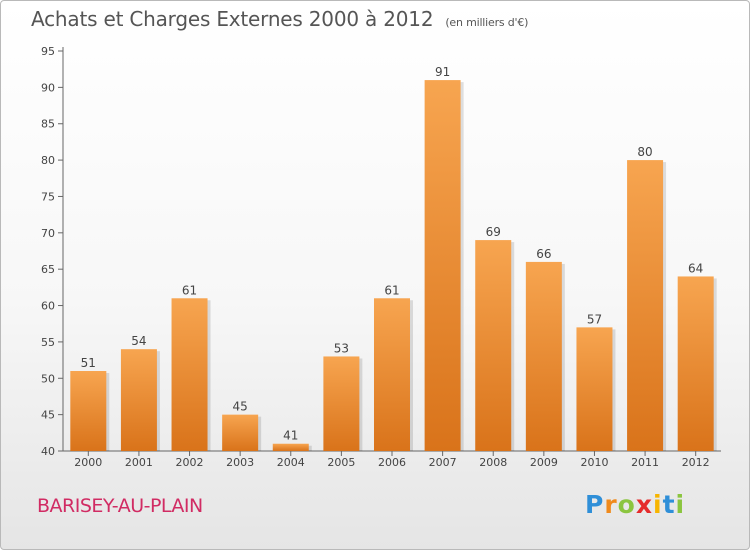  What do you see at coordinates (544, 462) in the screenshot?
I see `x-tick-label: 2009` at bounding box center [544, 462].